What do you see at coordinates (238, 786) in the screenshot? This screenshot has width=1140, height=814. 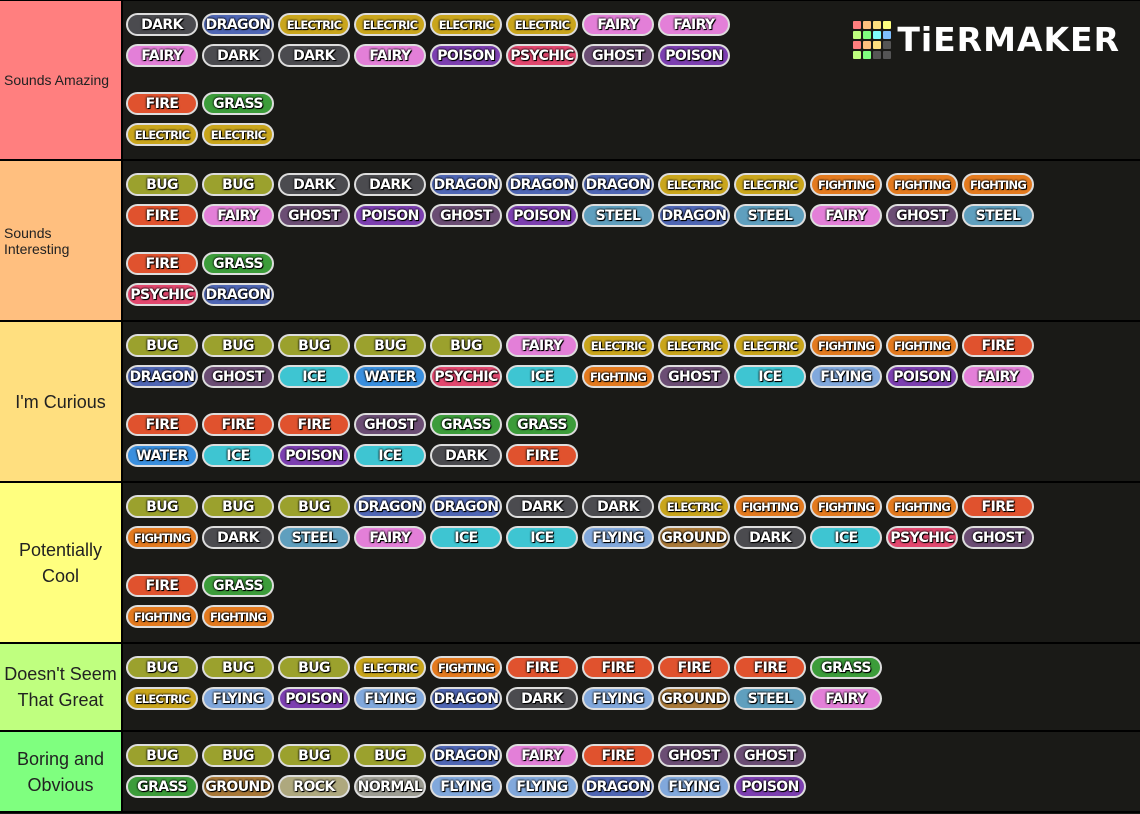 I see `type-chip-ground: GROUND` at bounding box center [238, 786].